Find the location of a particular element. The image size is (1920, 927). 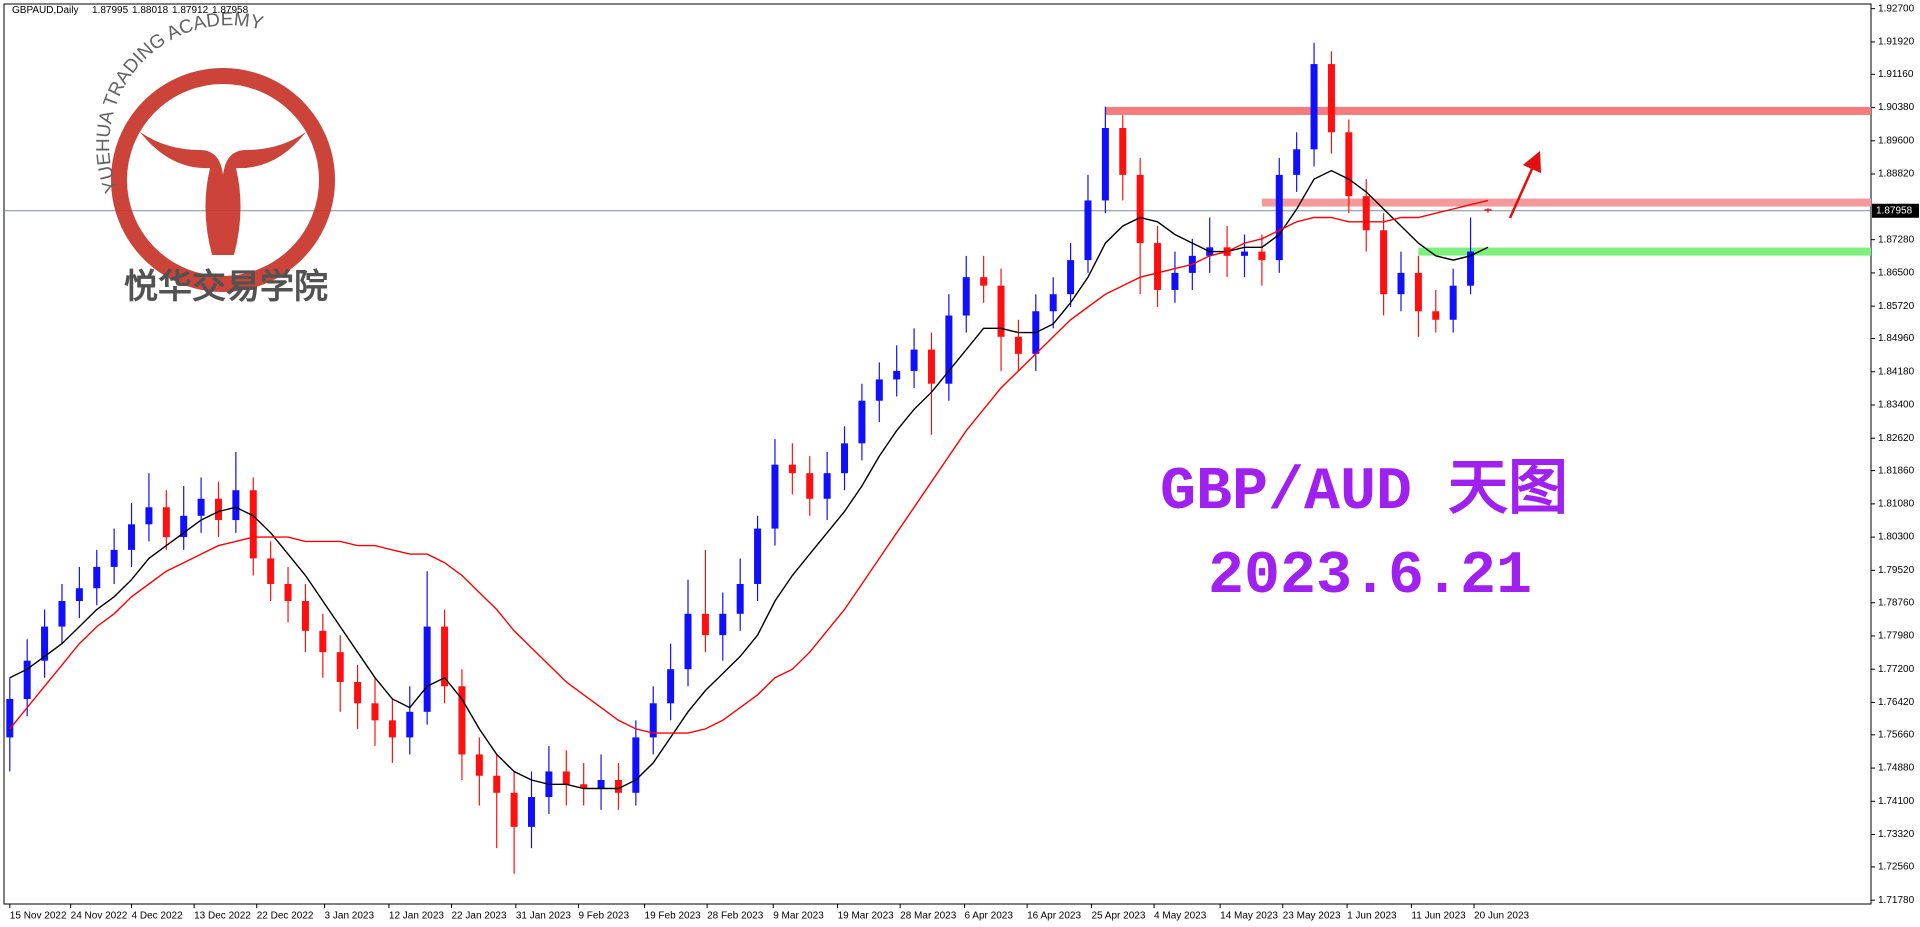

y-tick-label: 1.79520 is located at coordinates (1896, 570).